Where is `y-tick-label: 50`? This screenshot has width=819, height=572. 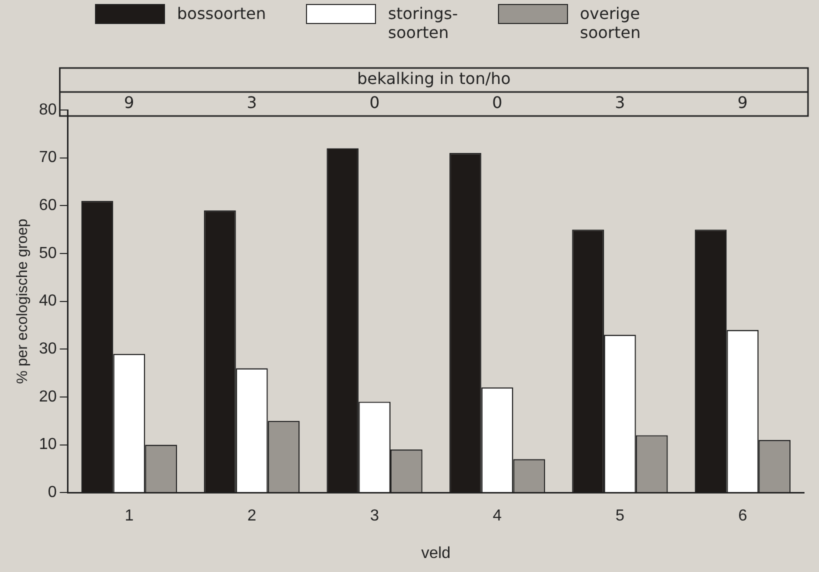
y-tick-label: 50 is located at coordinates (48, 253).